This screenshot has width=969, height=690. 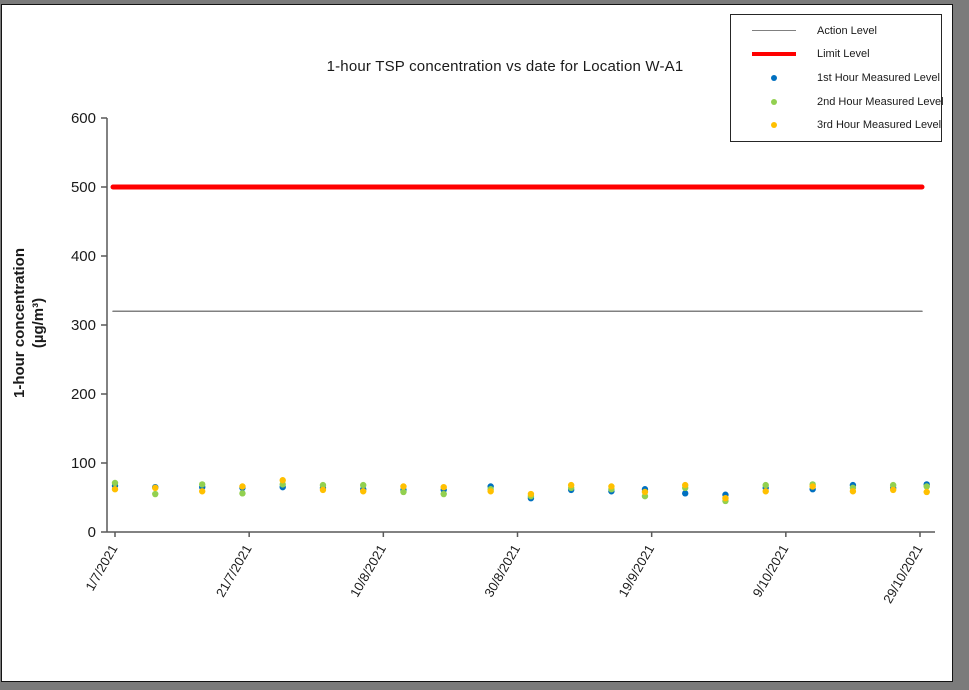 What do you see at coordinates (83, 256) in the screenshot?
I see `y-tick-label: 400` at bounding box center [83, 256].